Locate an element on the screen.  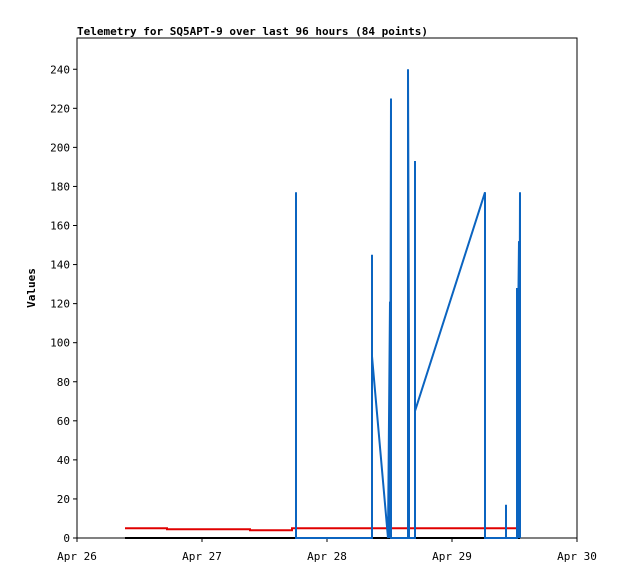
y-tick-label: 180 is located at coordinates (60, 186).